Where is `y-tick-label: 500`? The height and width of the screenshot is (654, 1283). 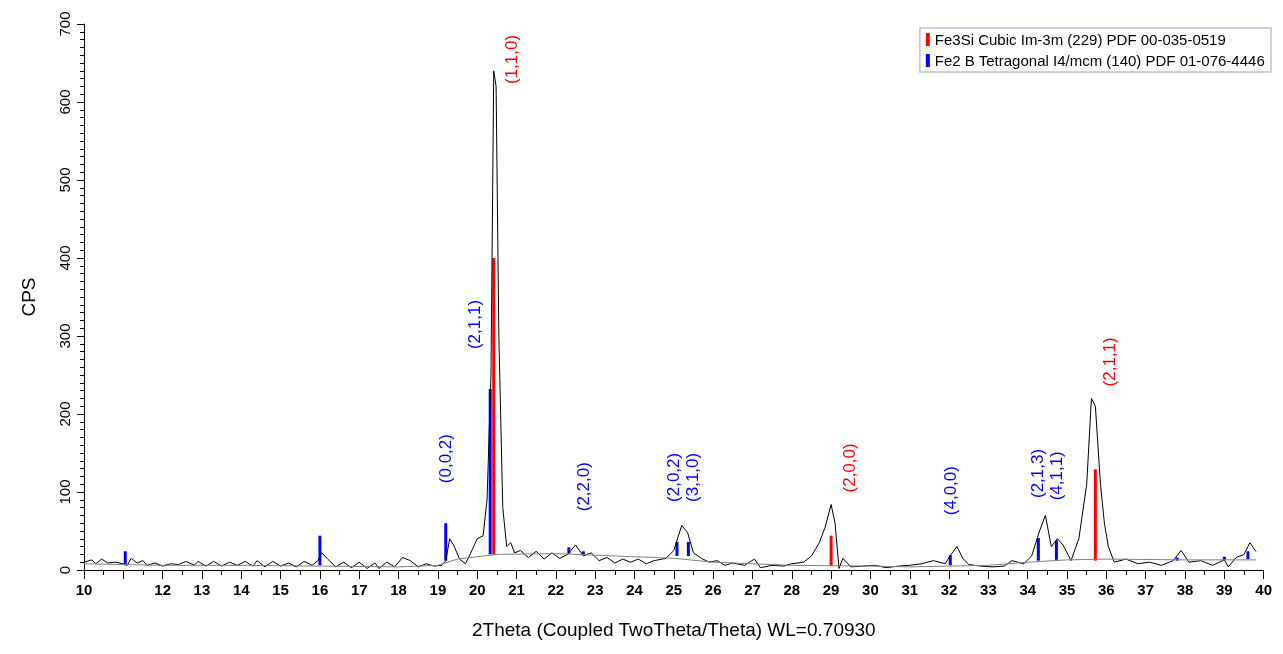 y-tick-label: 500 is located at coordinates (64, 180).